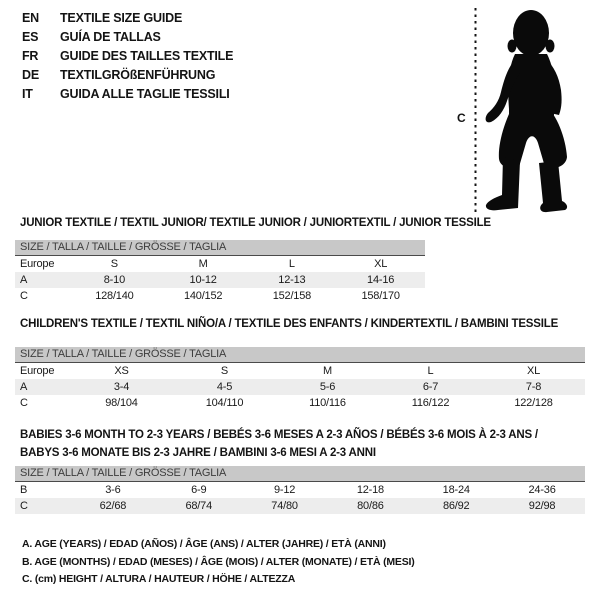 The image size is (600, 600). What do you see at coordinates (380, 296) in the screenshot?
I see `size-cell: 158/170` at bounding box center [380, 296].